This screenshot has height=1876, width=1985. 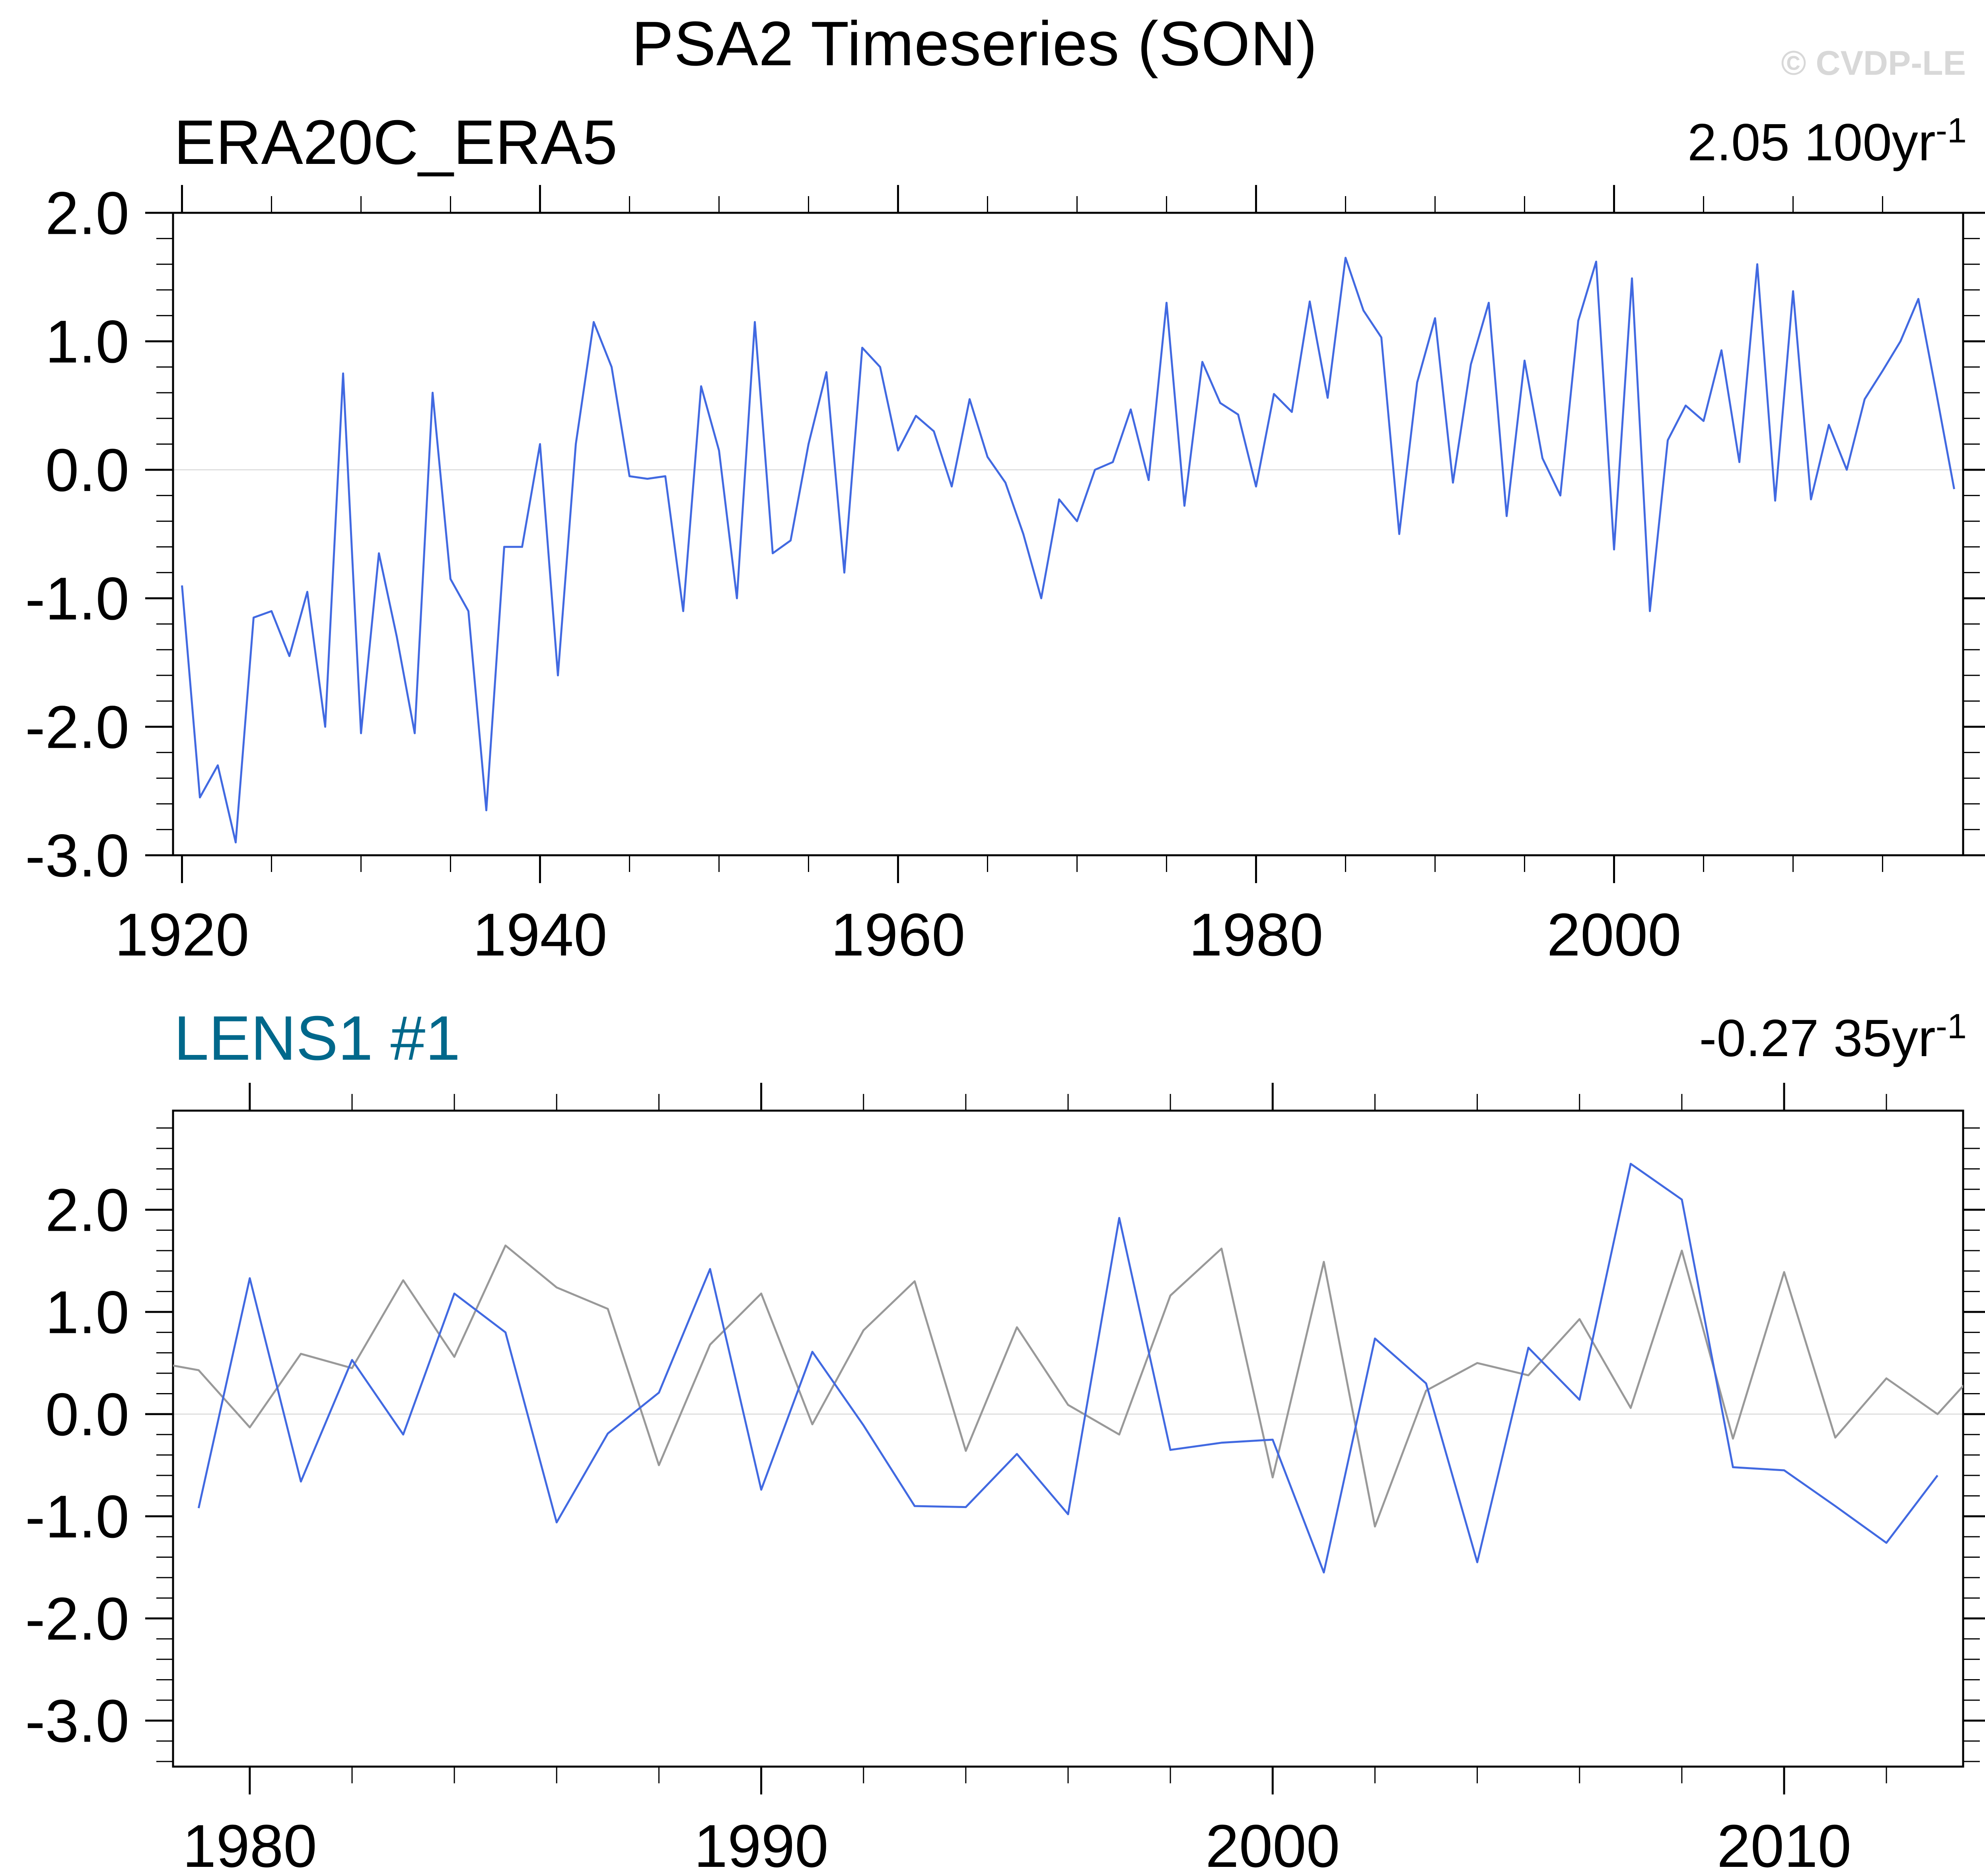 I want to click on chart-title: PSA2 Timeseries (SON), so click(x=974, y=44).